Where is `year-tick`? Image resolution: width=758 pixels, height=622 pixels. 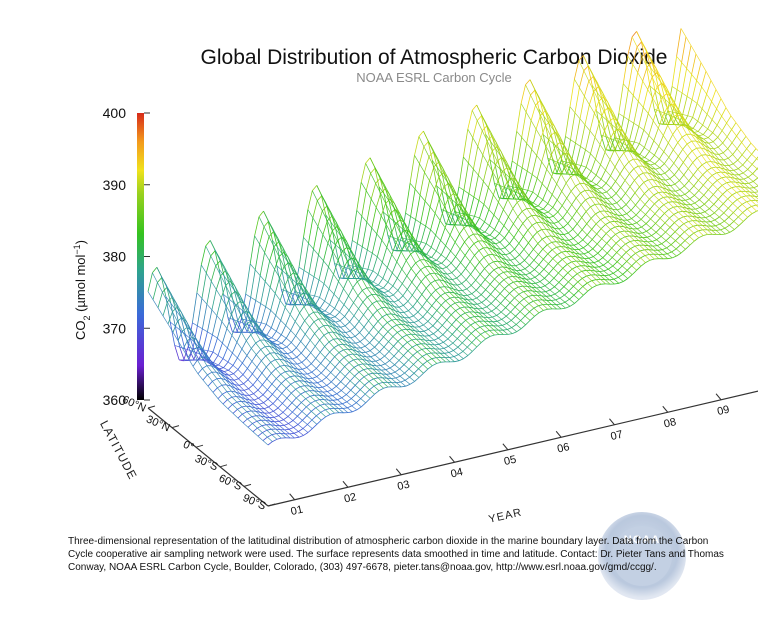 year-tick is located at coordinates (452, 459).